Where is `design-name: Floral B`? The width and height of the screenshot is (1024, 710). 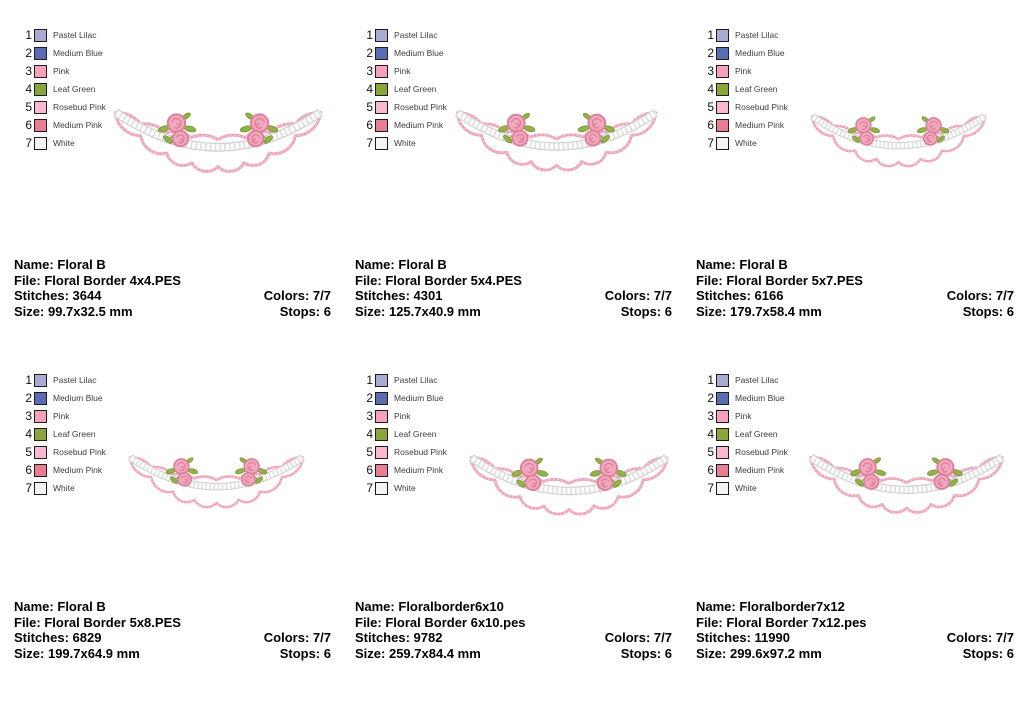
design-name: Floral B is located at coordinates (81, 264).